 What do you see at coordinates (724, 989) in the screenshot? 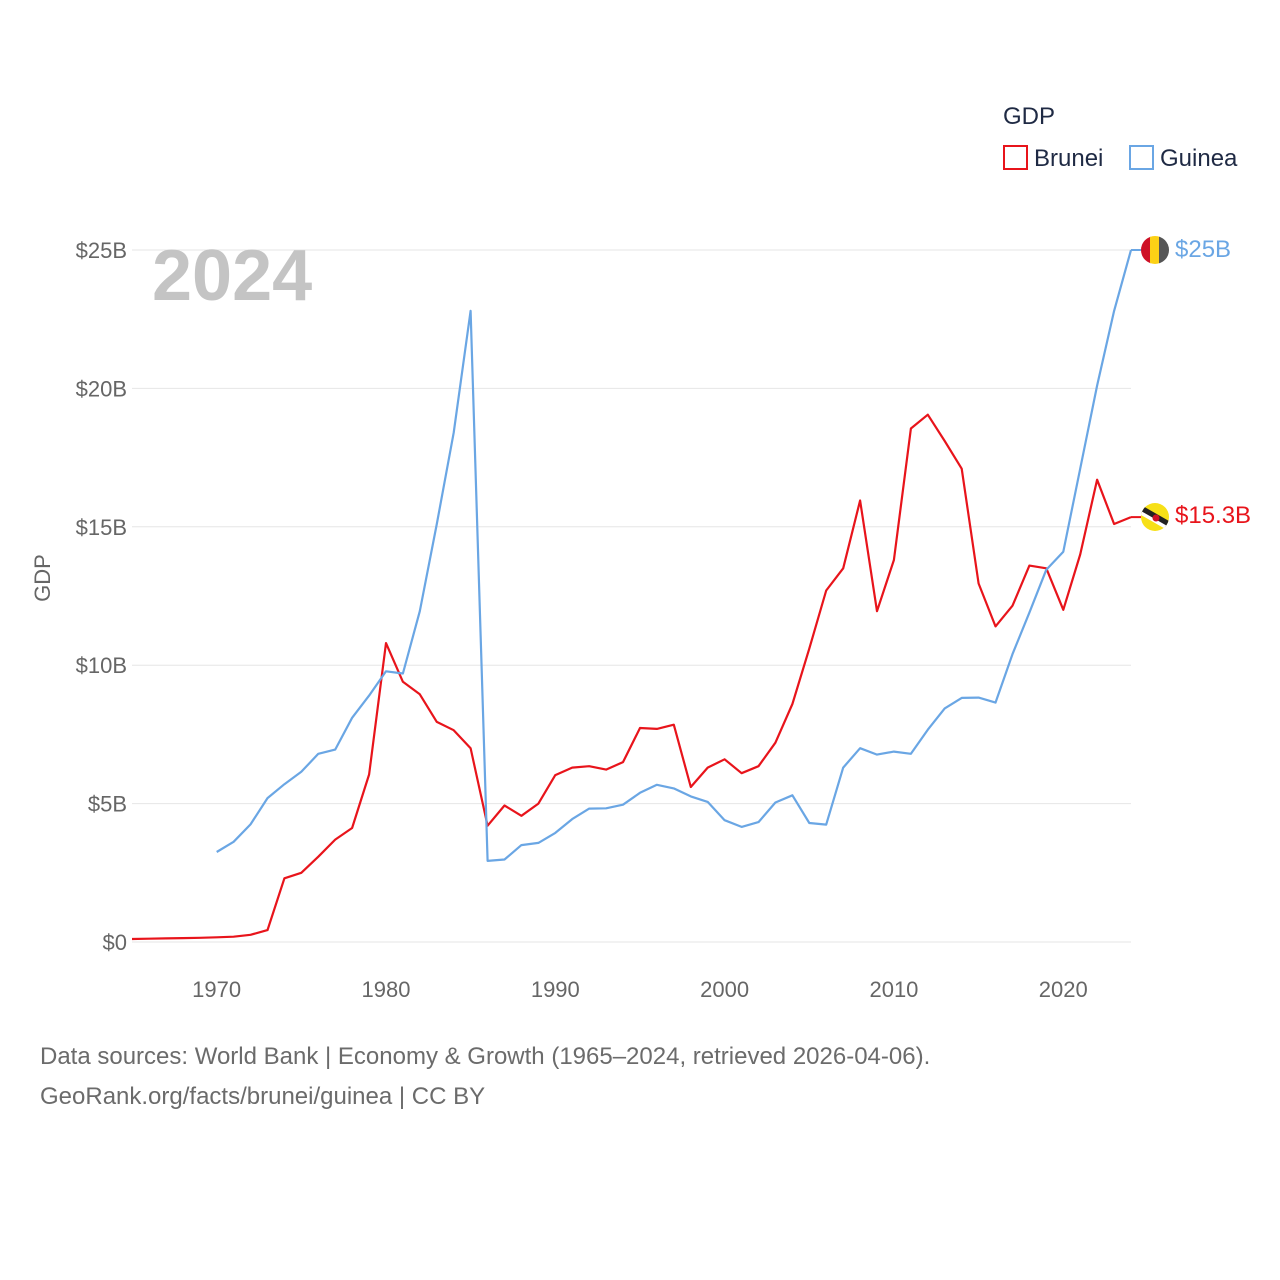
I see `x-tick-label: 2000` at bounding box center [724, 989].